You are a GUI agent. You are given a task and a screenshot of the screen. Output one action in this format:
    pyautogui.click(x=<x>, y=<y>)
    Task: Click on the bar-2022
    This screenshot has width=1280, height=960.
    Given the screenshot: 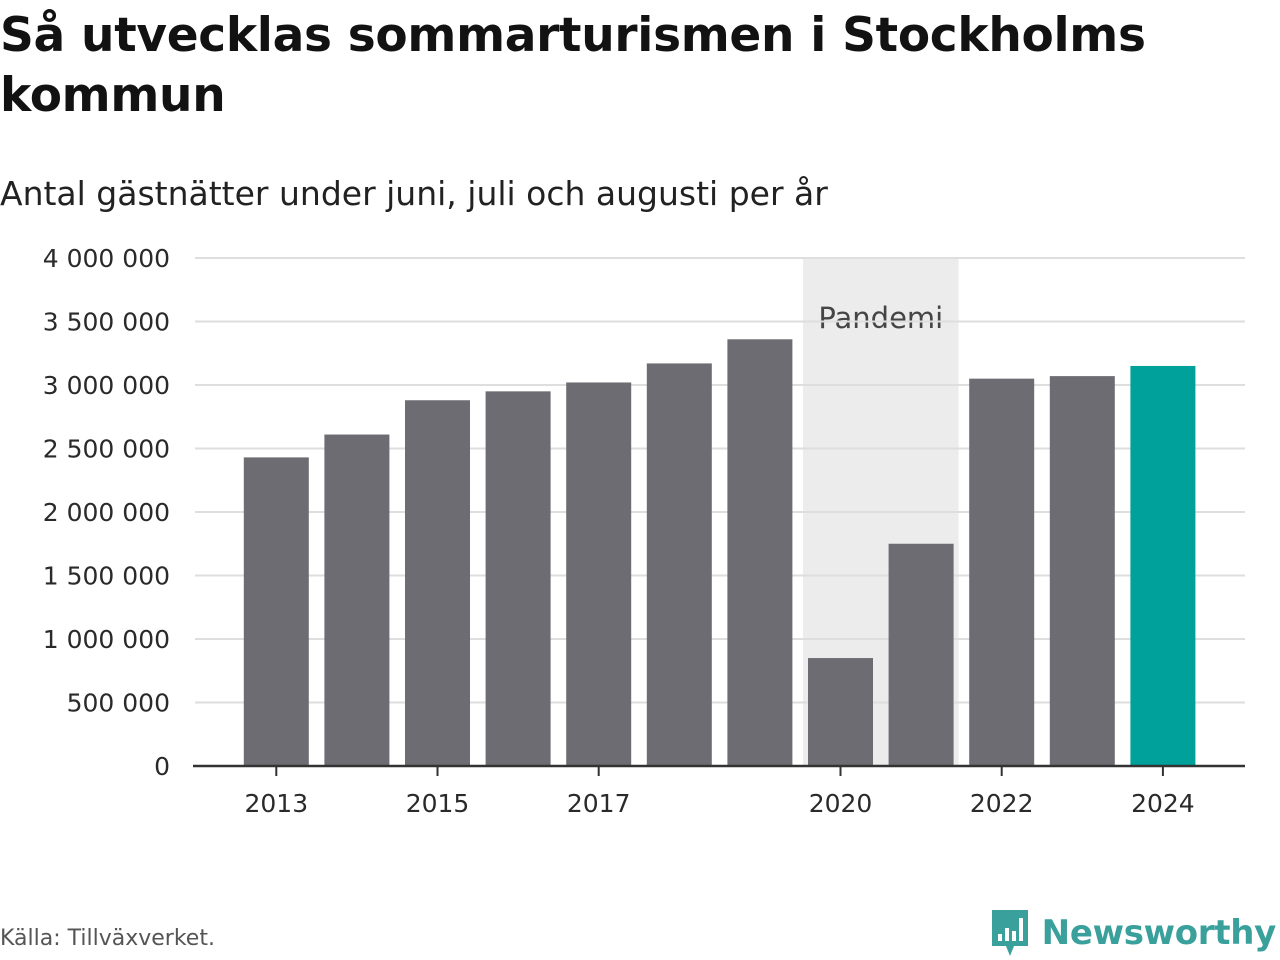 What is the action you would take?
    pyautogui.click(x=1002, y=572)
    